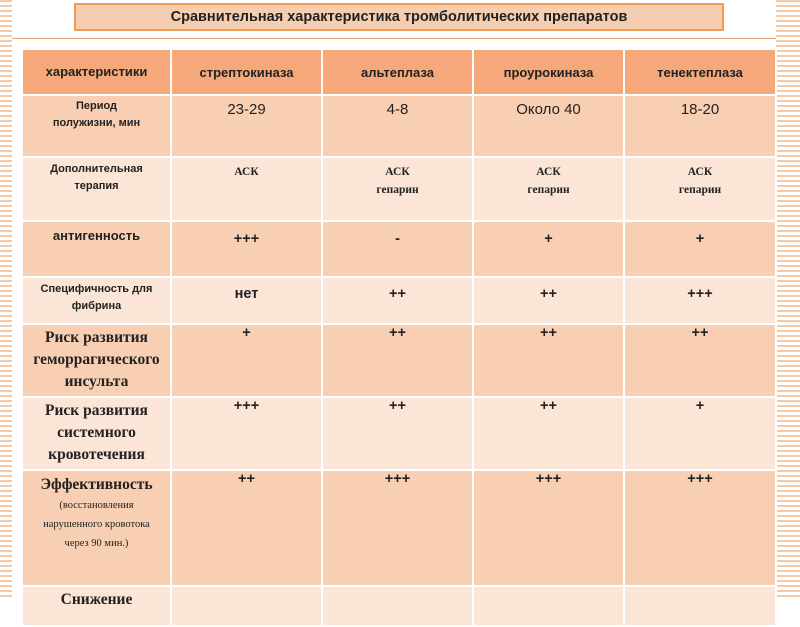 This screenshot has height=627, width=800. What do you see at coordinates (96, 114) in the screenshot?
I see `row-label-half-life-text: Период полужизни, мин` at bounding box center [96, 114].